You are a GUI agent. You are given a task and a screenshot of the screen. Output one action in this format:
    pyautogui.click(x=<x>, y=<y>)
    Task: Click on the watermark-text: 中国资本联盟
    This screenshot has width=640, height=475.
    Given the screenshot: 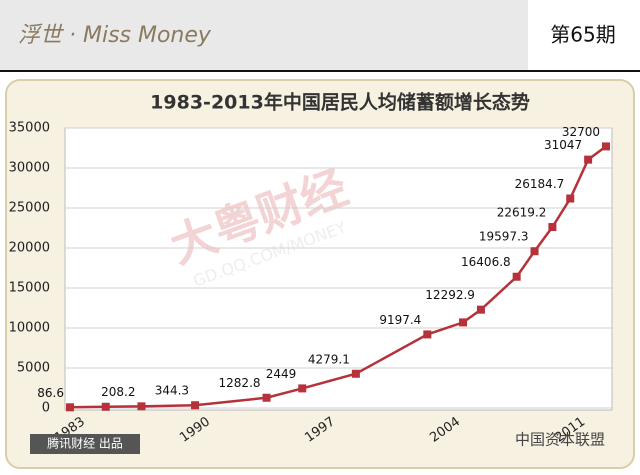 What is the action you would take?
    pyautogui.click(x=560, y=440)
    